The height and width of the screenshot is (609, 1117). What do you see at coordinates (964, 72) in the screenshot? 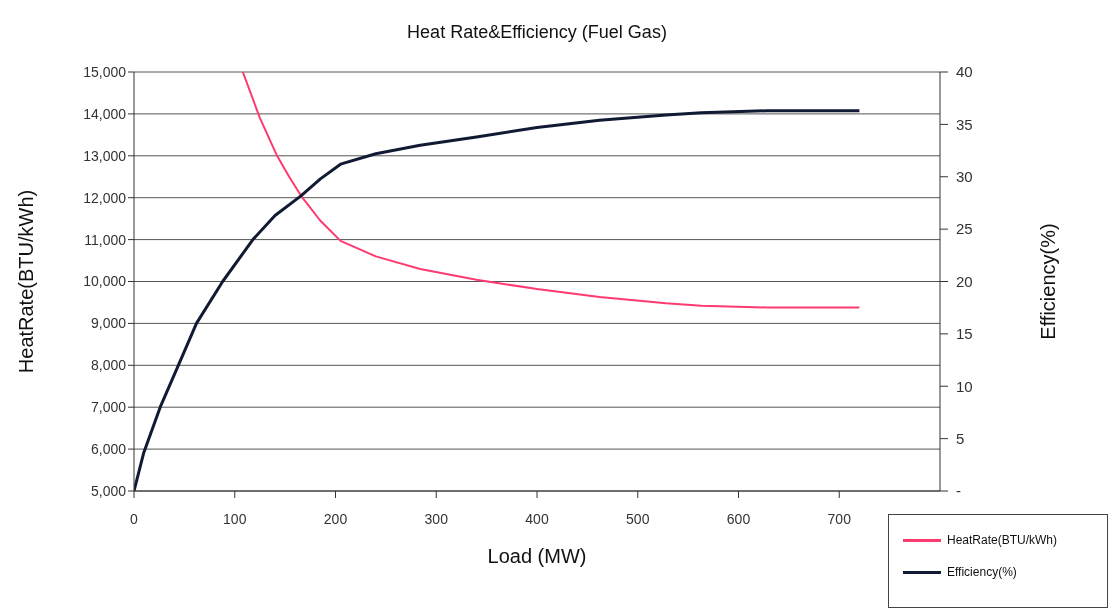
I see `y2-tick-label: 40` at bounding box center [964, 72].